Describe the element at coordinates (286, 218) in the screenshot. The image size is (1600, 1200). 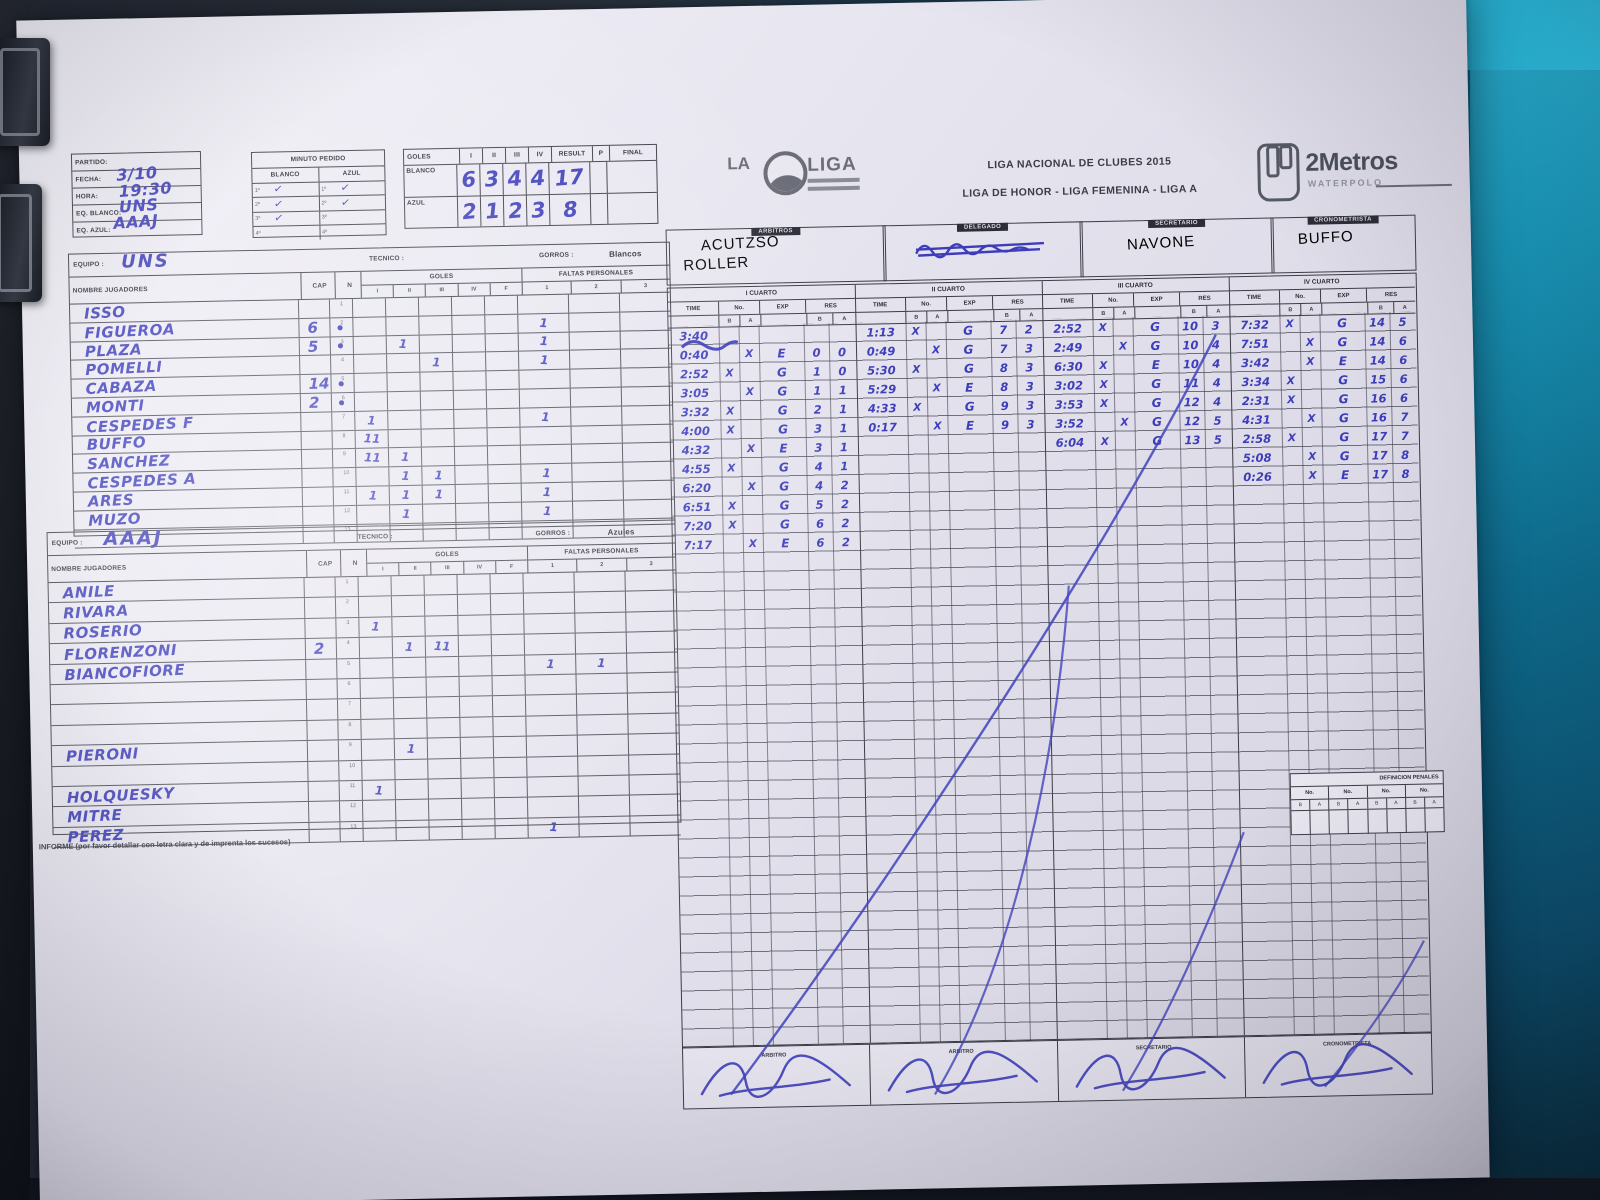
I see `minuto-blanco-cell: 3º ✓` at that location.